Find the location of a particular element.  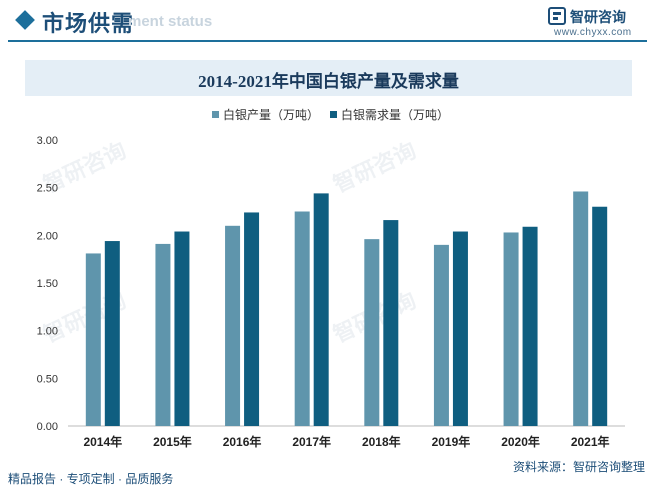

x-tick-label: 2020年 is located at coordinates (520, 441).